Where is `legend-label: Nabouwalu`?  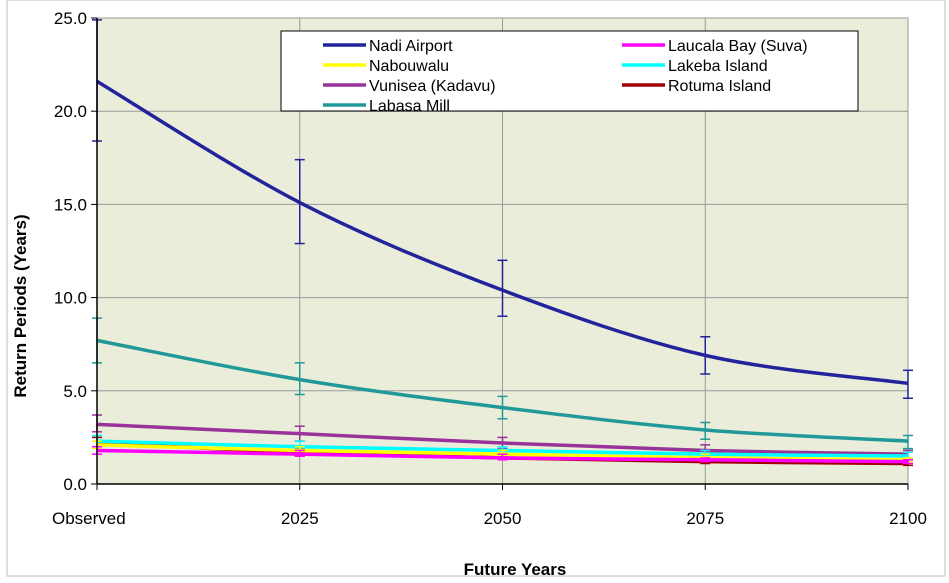 legend-label: Nabouwalu is located at coordinates (409, 66).